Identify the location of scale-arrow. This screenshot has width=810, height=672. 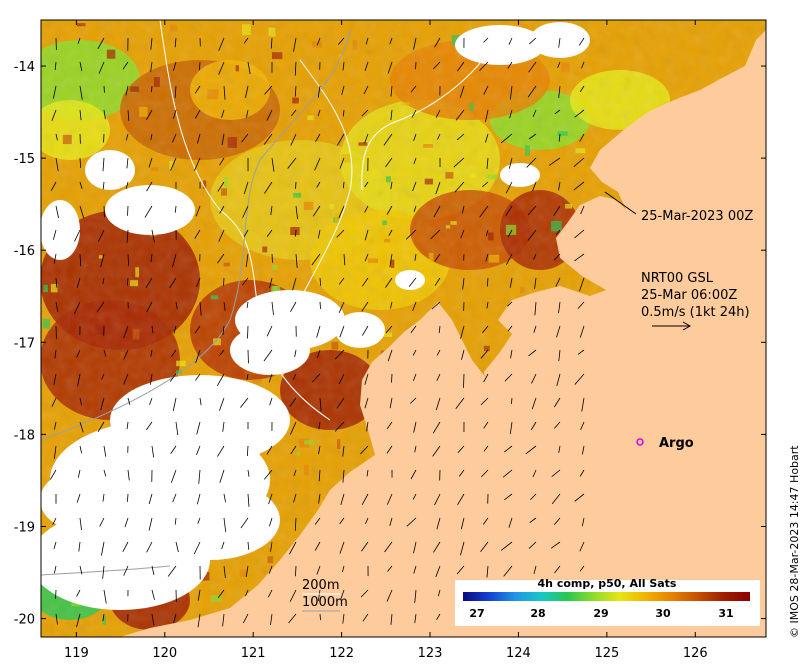
(672, 326).